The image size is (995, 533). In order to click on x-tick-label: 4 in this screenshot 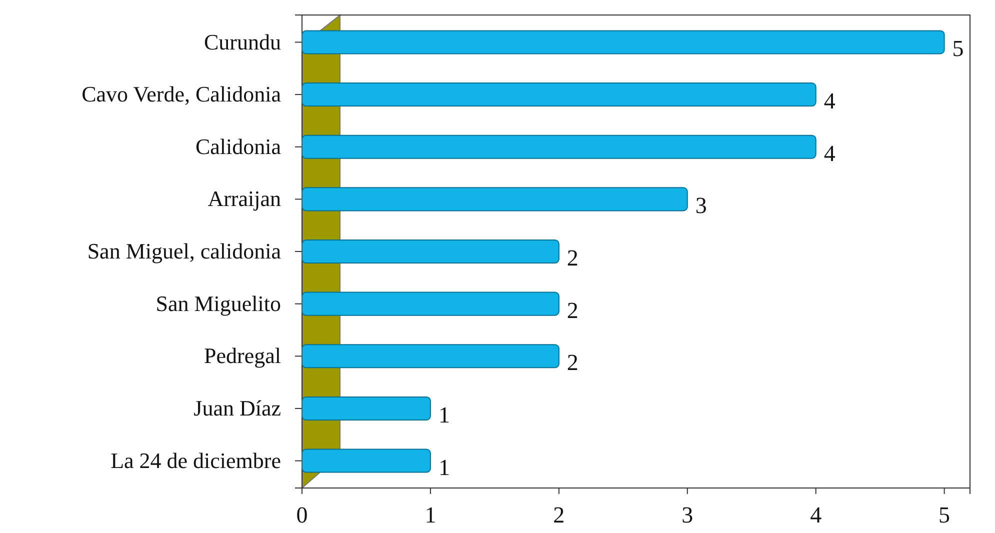, I will do `click(816, 515)`.